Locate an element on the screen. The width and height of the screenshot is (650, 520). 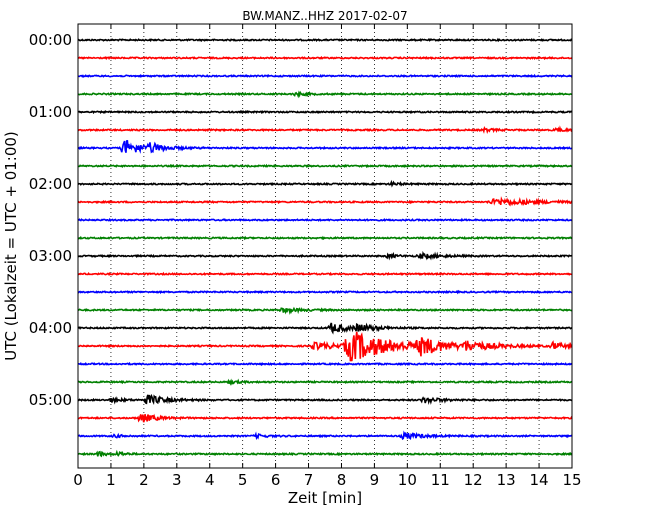
x-tick-label: 3 is located at coordinates (177, 480).